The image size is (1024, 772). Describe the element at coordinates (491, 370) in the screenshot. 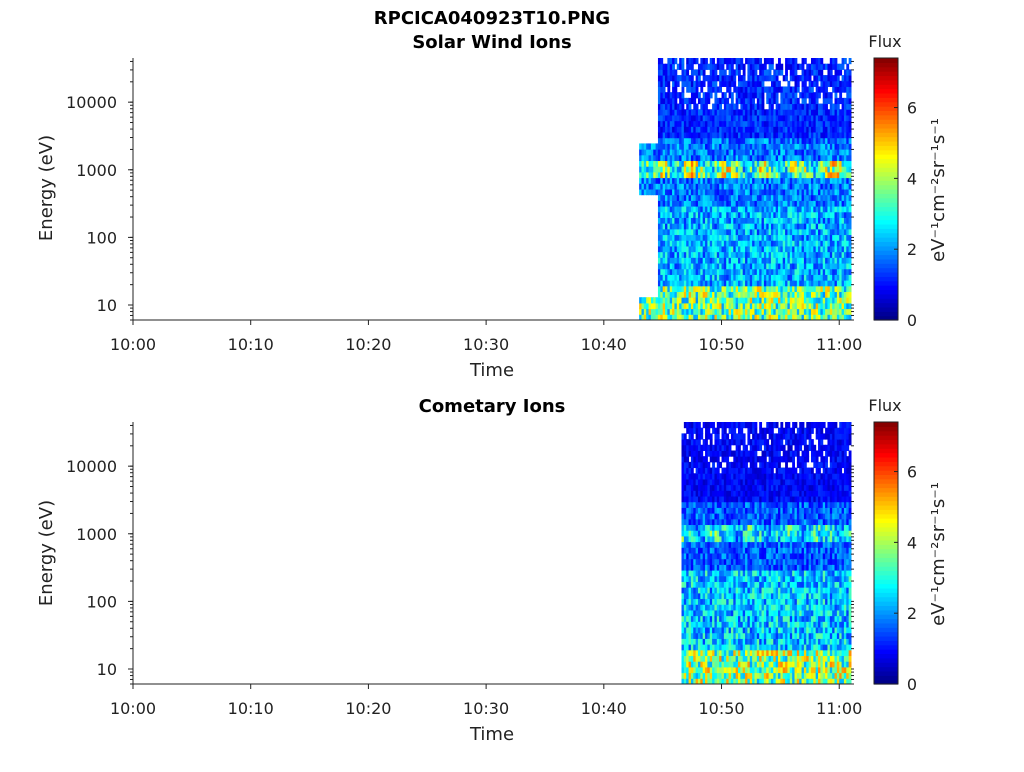

I see `x-axis-label: Time` at that location.